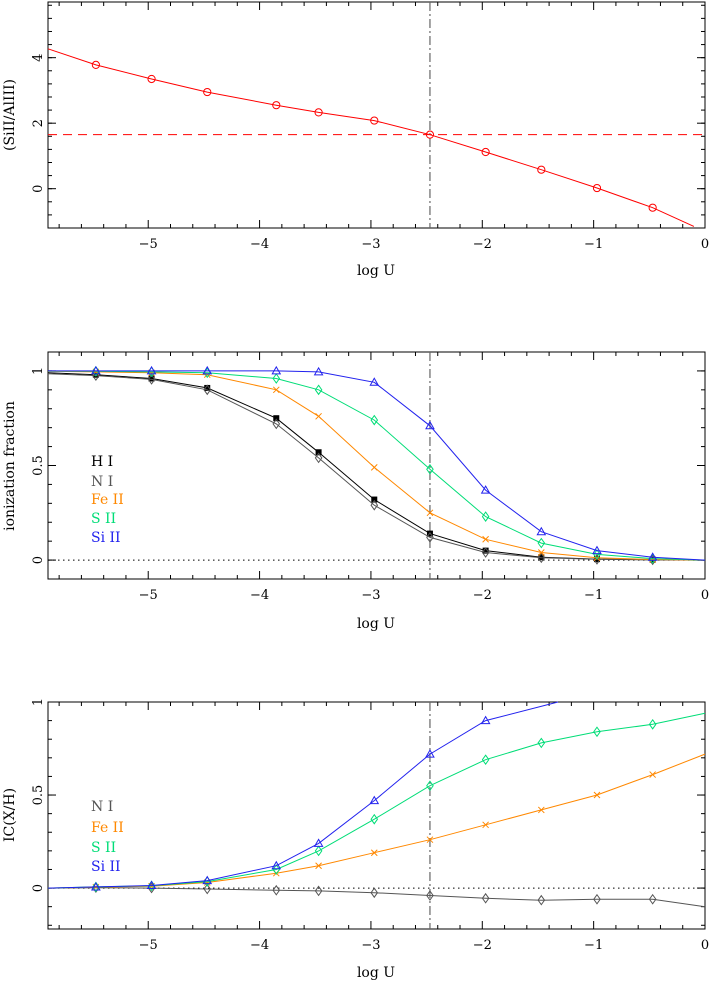 The height and width of the screenshot is (982, 709). What do you see at coordinates (376, 624) in the screenshot?
I see `panel-2-x-axis-label: log U` at bounding box center [376, 624].